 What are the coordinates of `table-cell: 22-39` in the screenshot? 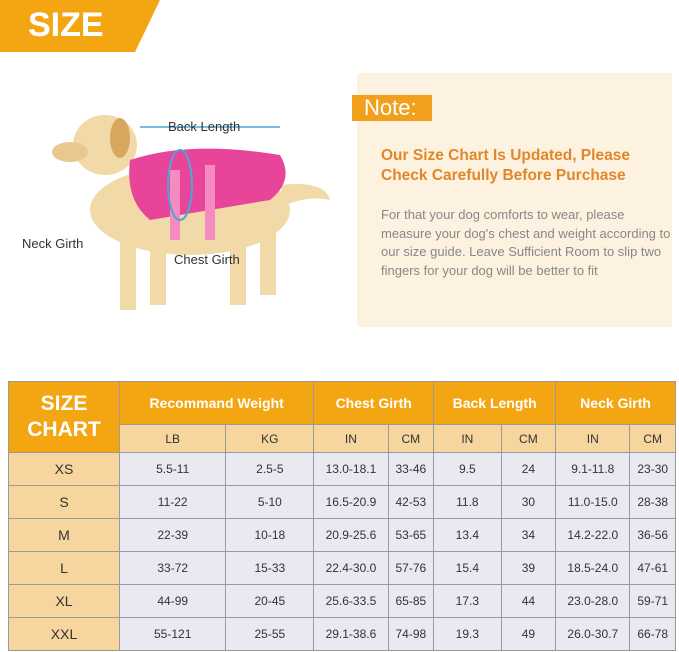 It's located at (172, 535).